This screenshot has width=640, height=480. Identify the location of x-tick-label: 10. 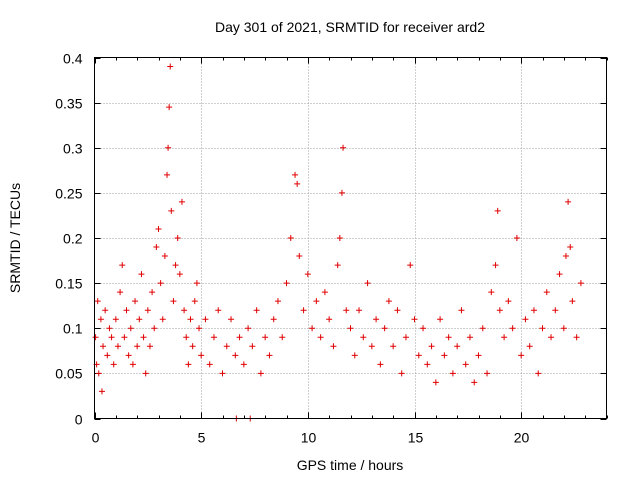
(309, 438).